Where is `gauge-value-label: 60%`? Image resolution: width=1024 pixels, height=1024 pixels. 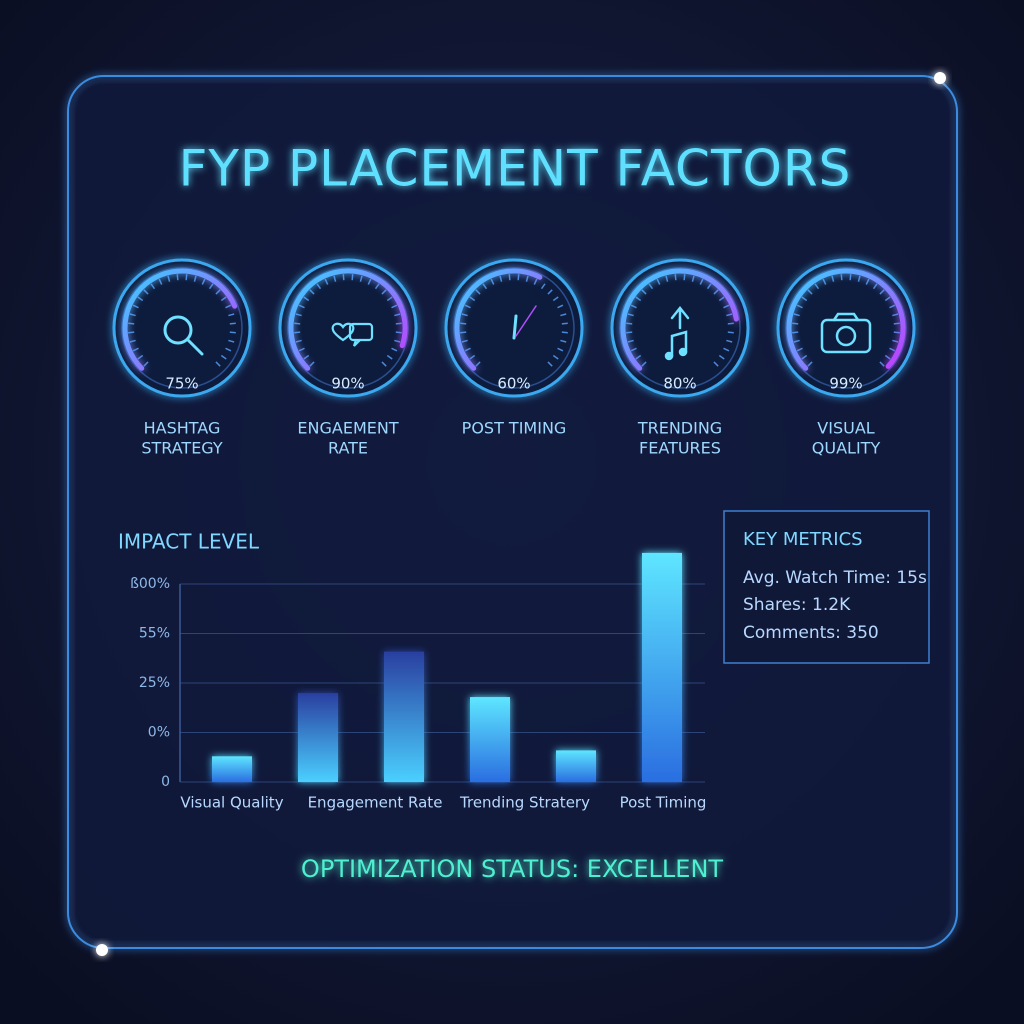 gauge-value-label: 60% is located at coordinates (513, 384).